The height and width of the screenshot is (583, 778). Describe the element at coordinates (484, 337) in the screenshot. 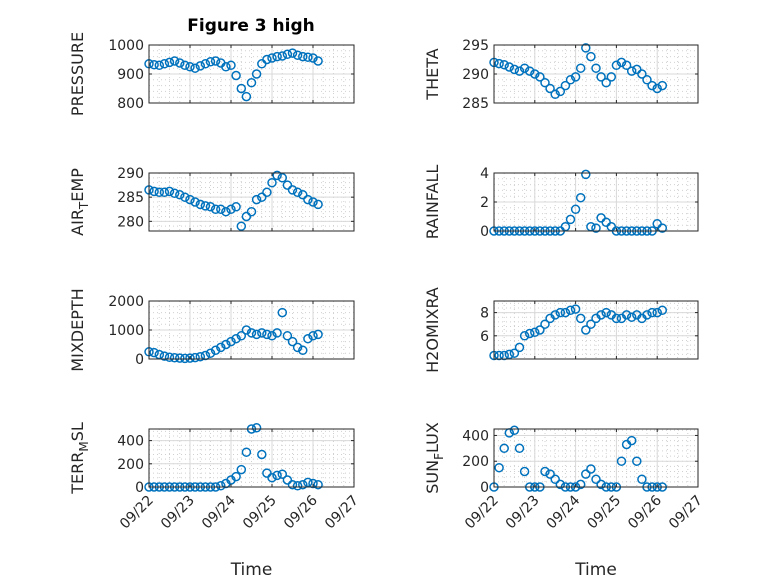

I see `y-tick-label: 6` at that location.